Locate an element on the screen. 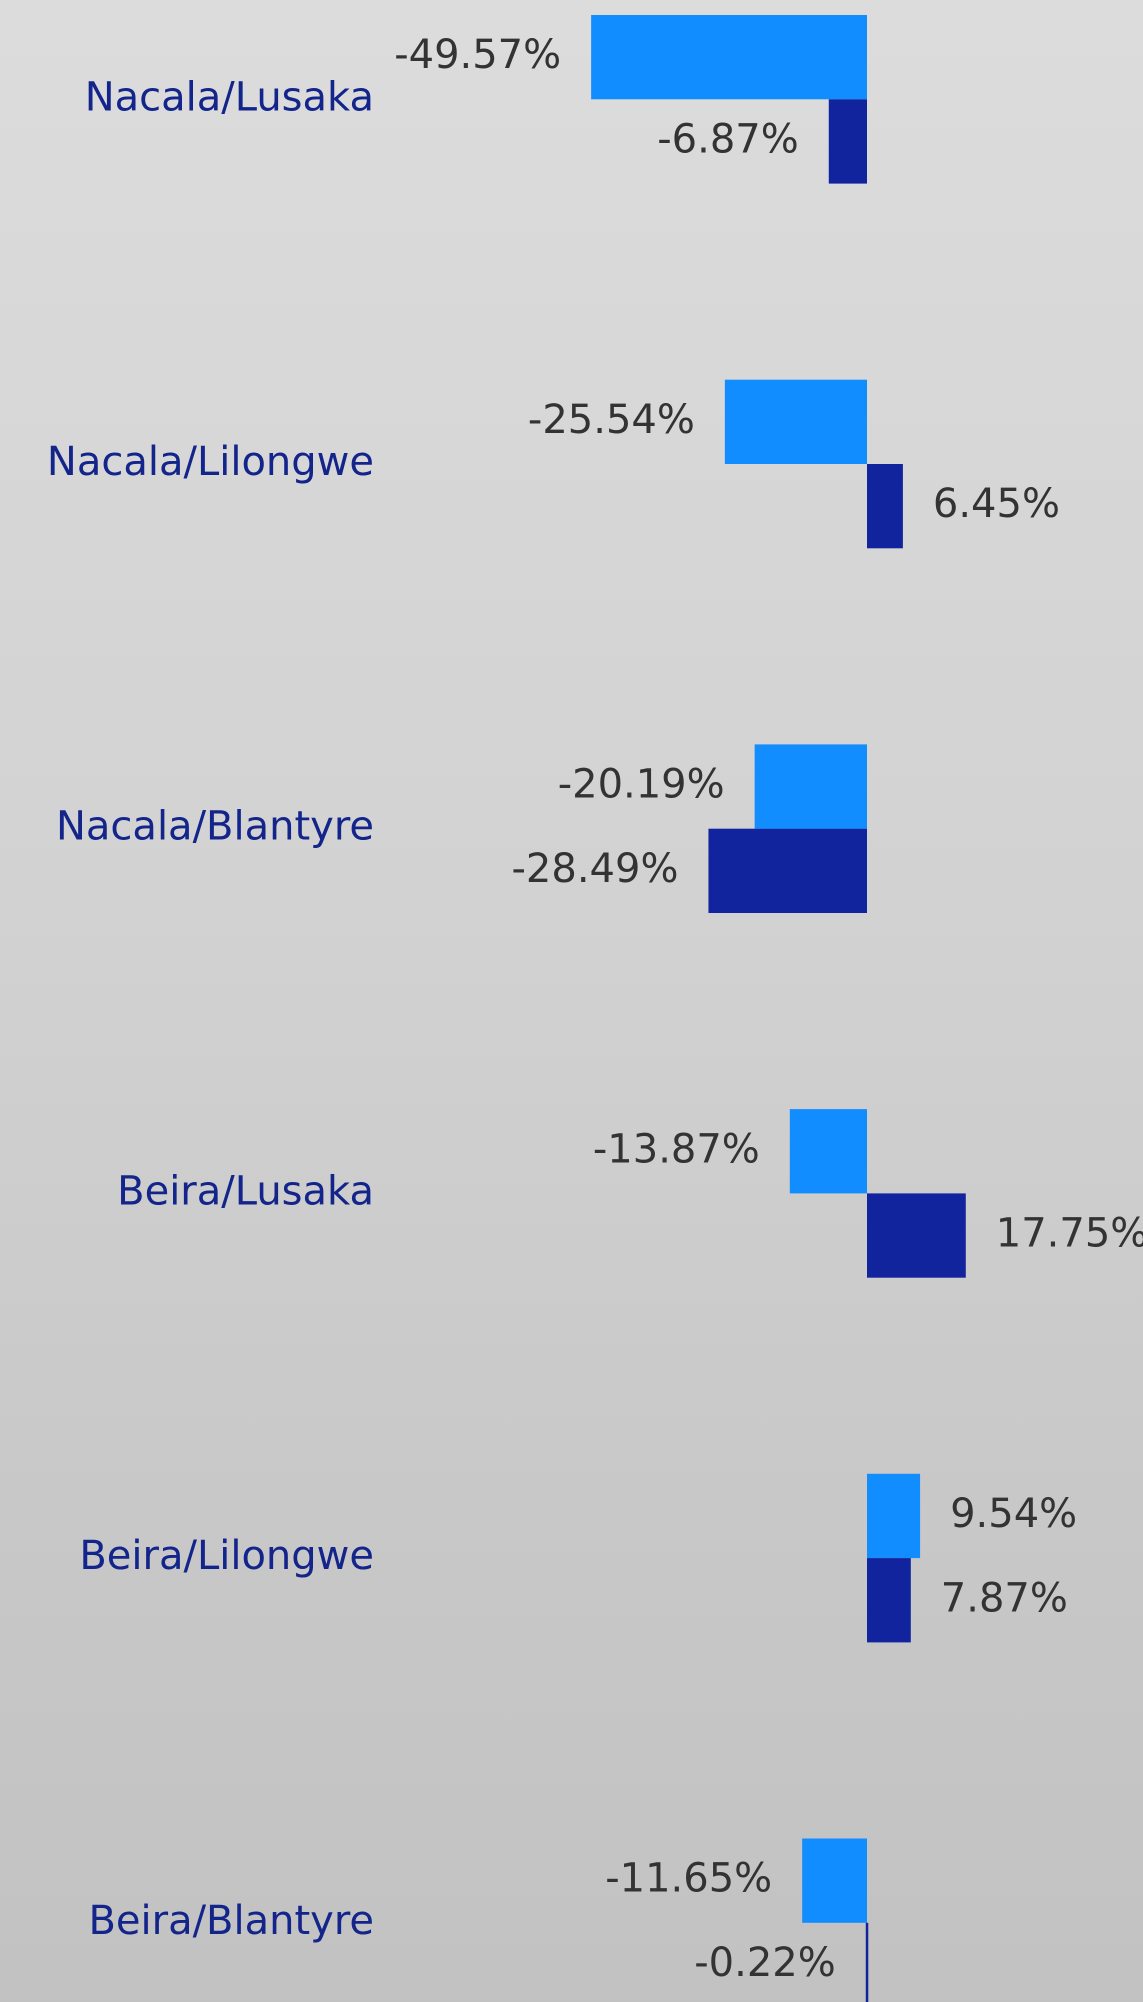  value-label: -28.49% is located at coordinates (595, 869).